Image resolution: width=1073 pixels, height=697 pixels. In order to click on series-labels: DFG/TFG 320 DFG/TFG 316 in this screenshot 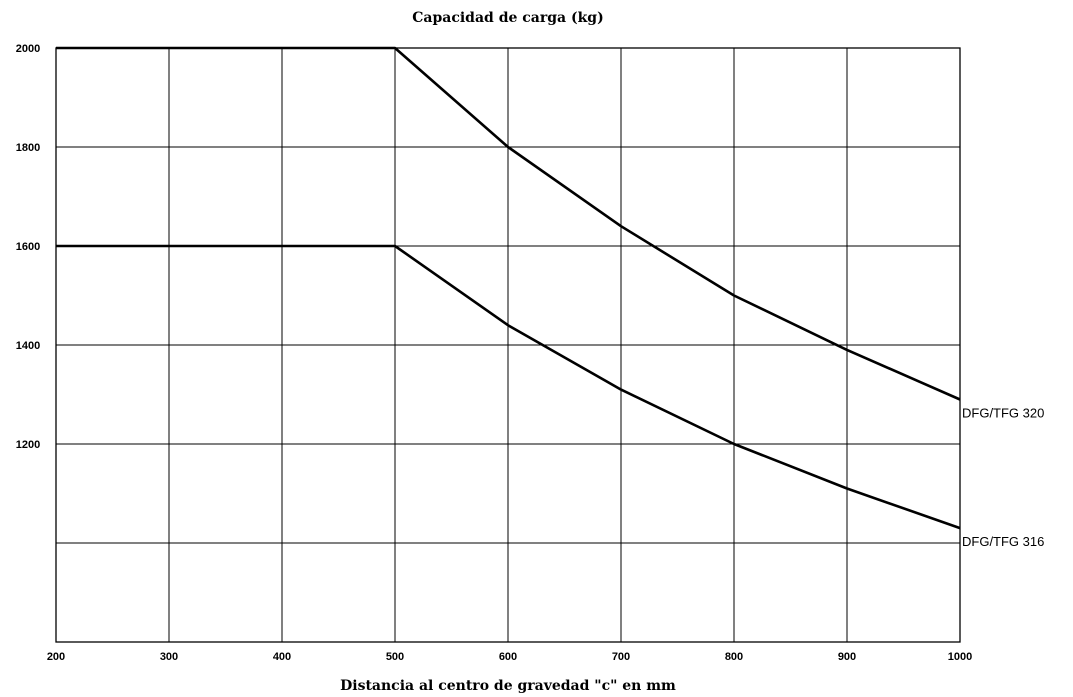, I will do `click(1003, 477)`.